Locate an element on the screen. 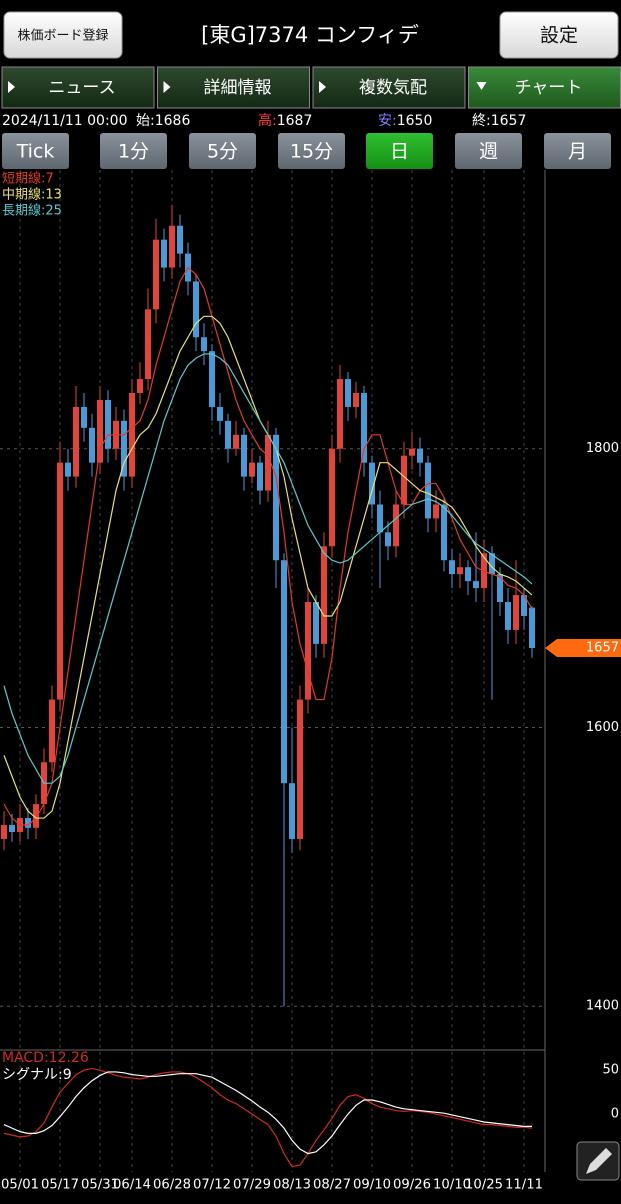 This screenshot has width=621, height=1204. quote-close: 終:1657 is located at coordinates (499, 121).